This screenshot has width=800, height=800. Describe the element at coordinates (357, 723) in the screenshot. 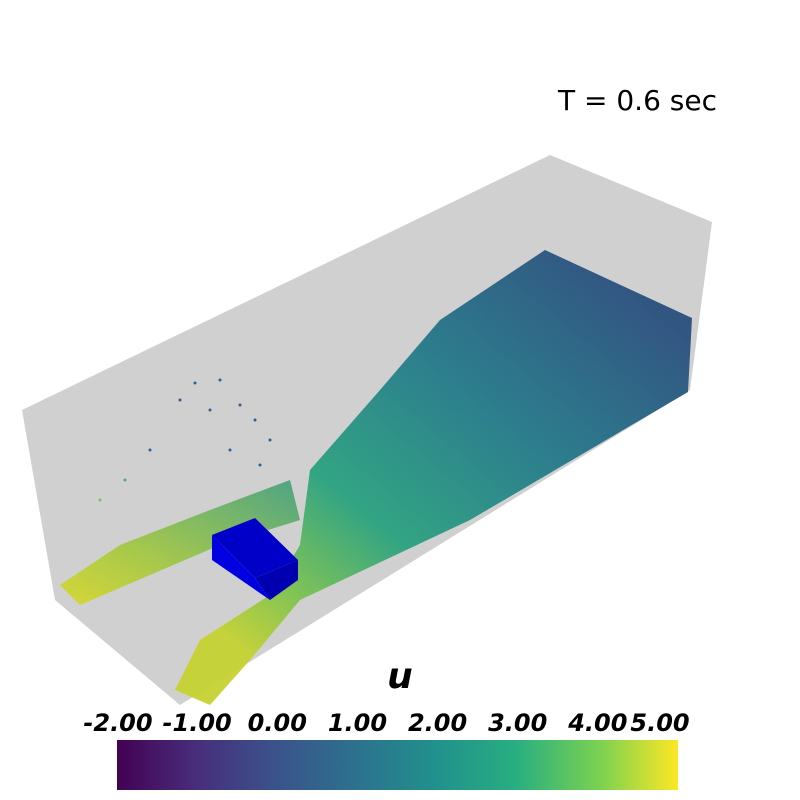

I see `colorbar-tick-label: 1.00` at that location.